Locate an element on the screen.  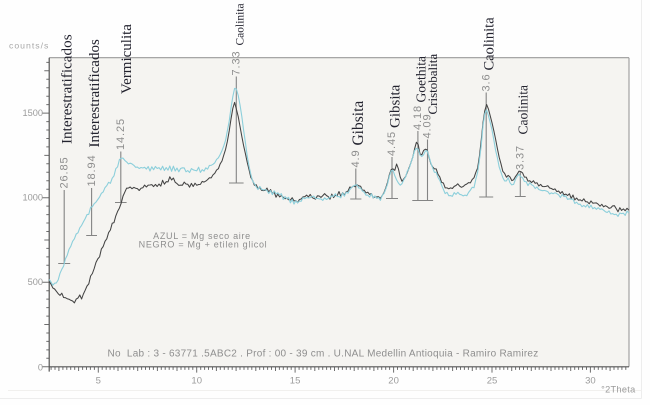
svg-text: 3.6 is located at coordinates (486, 83).